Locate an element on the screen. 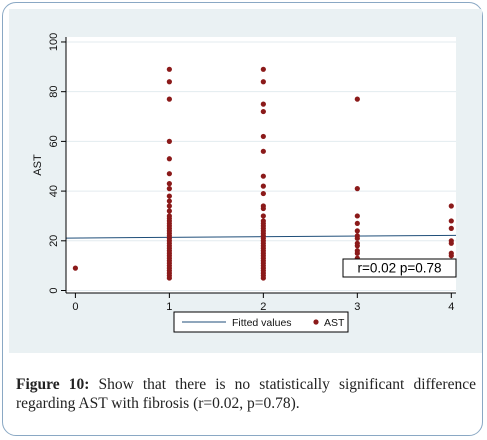 The width and height of the screenshot is (487, 440). y-tick-label: 0 is located at coordinates (54, 290).